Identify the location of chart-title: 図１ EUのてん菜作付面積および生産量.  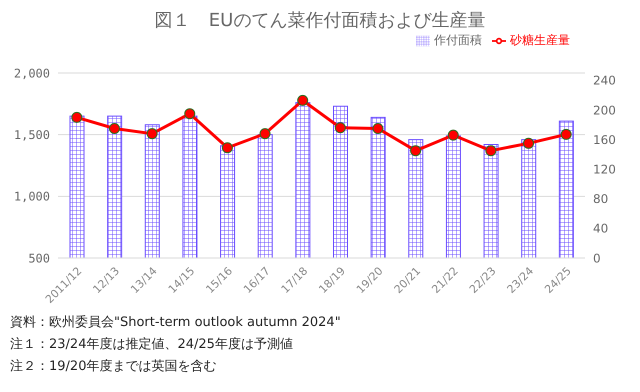
(320, 20).